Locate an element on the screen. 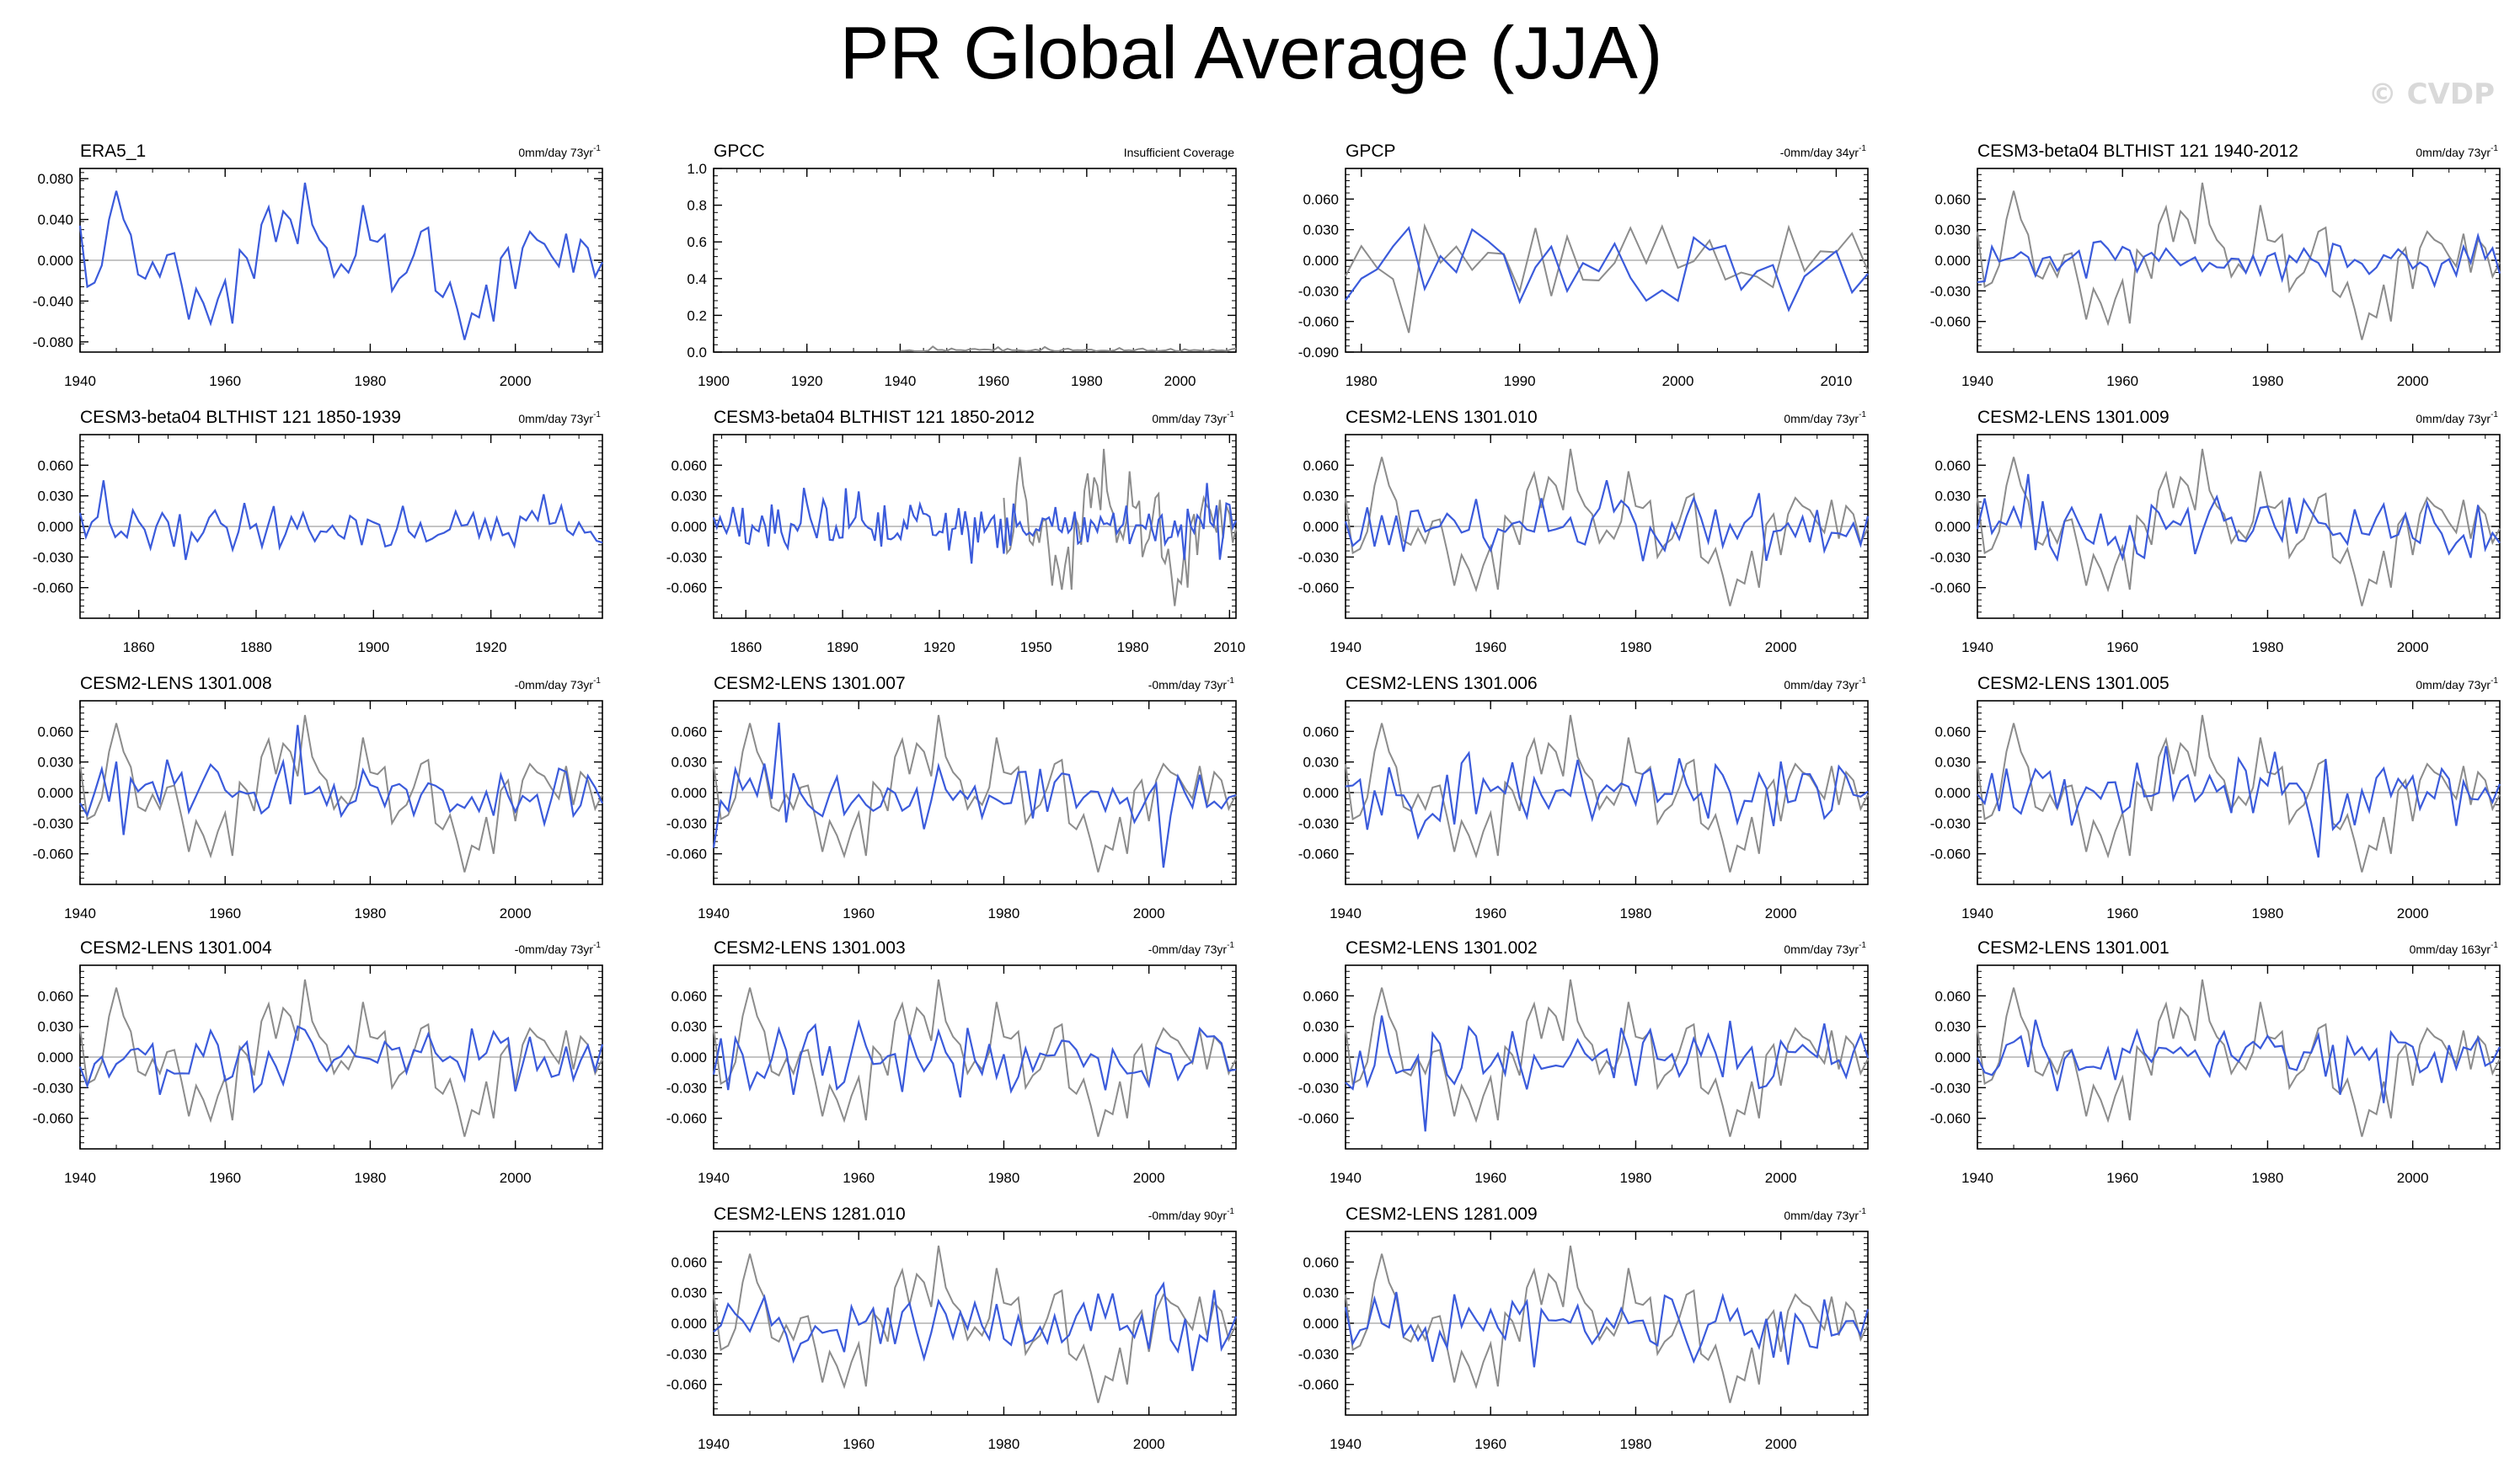 The width and height of the screenshot is (2520, 1474). panel-title: CESM2-LENS 1301.005 is located at coordinates (2073, 684).